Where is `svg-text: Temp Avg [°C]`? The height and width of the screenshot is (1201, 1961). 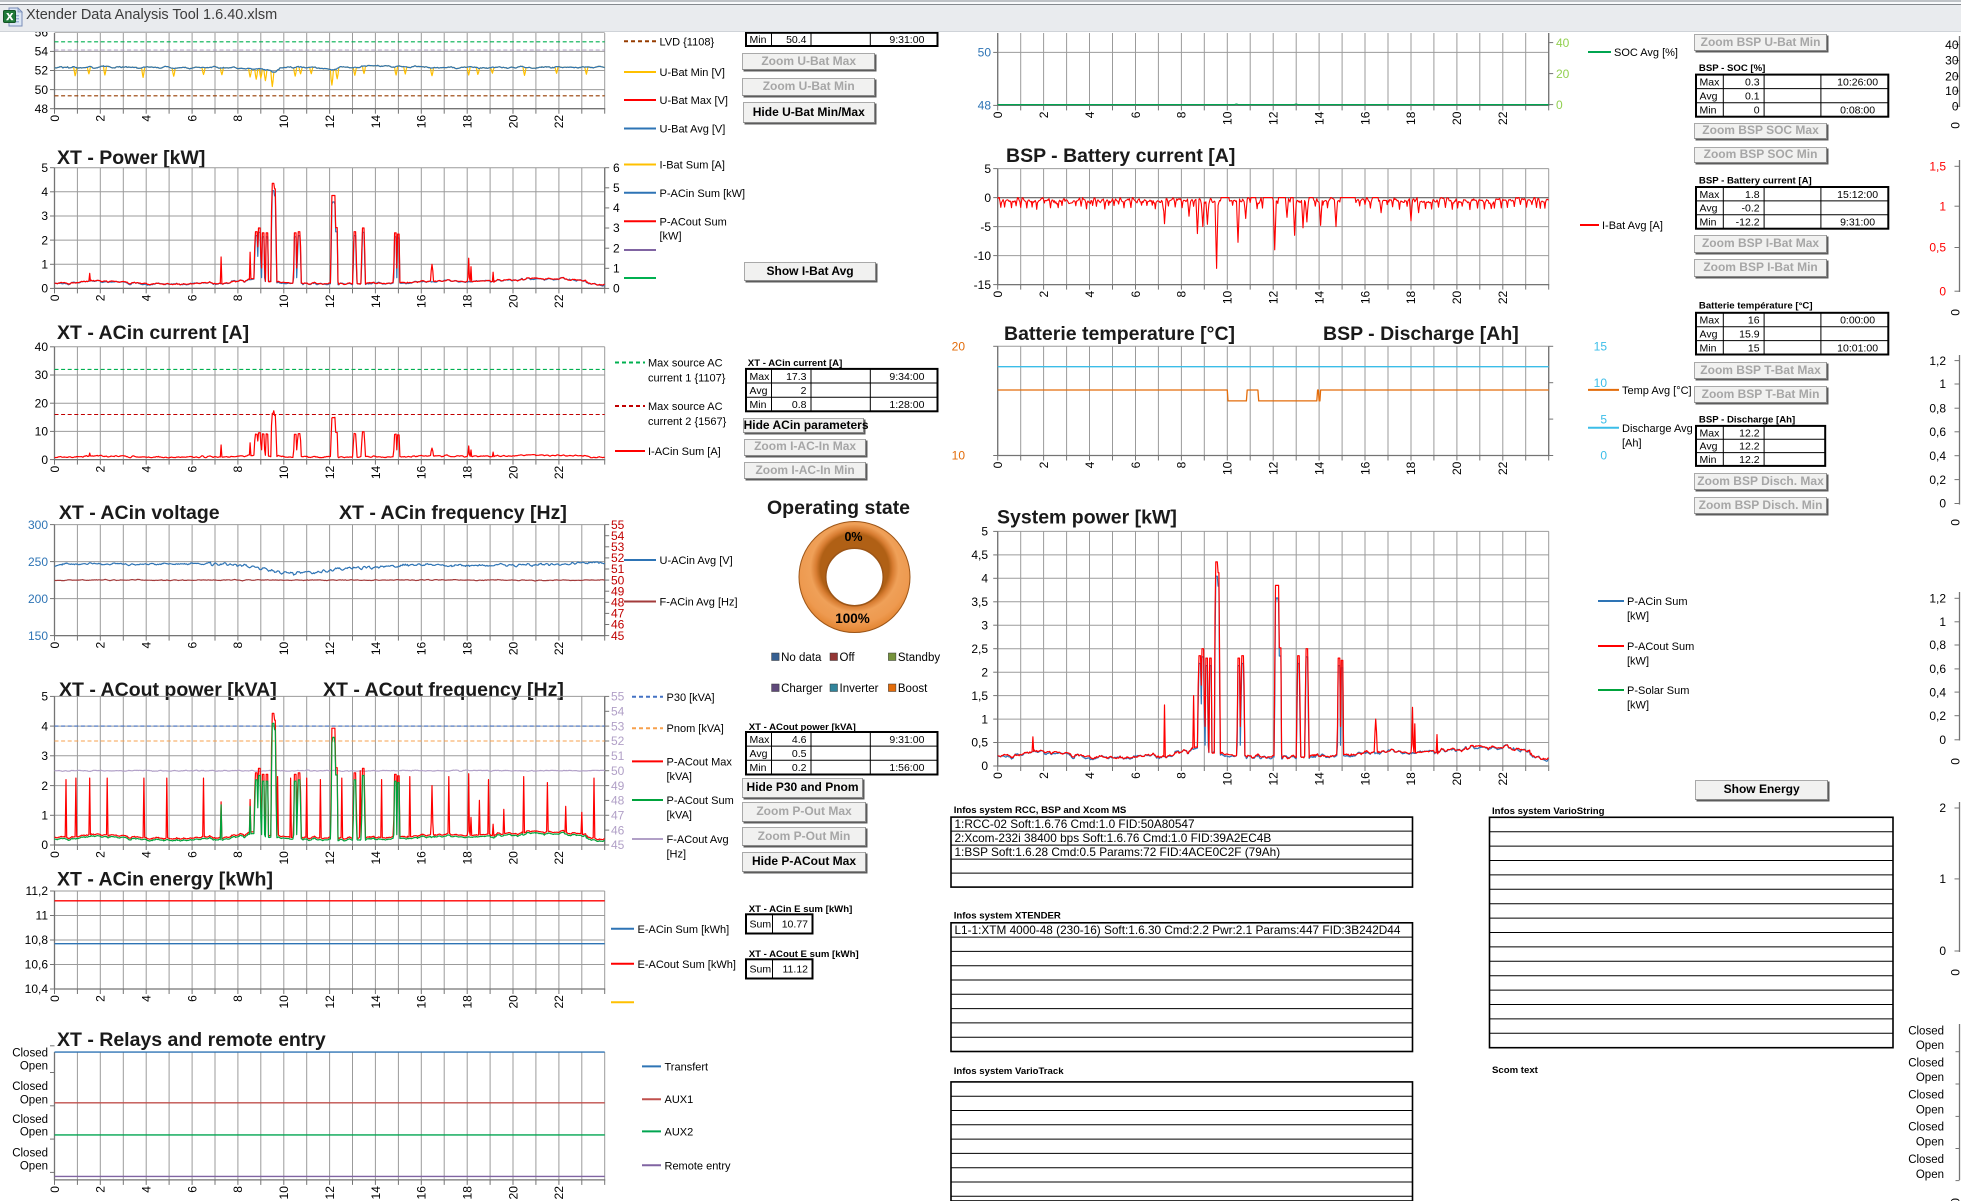
svg-text: Temp Avg [°C] is located at coordinates (1657, 391).